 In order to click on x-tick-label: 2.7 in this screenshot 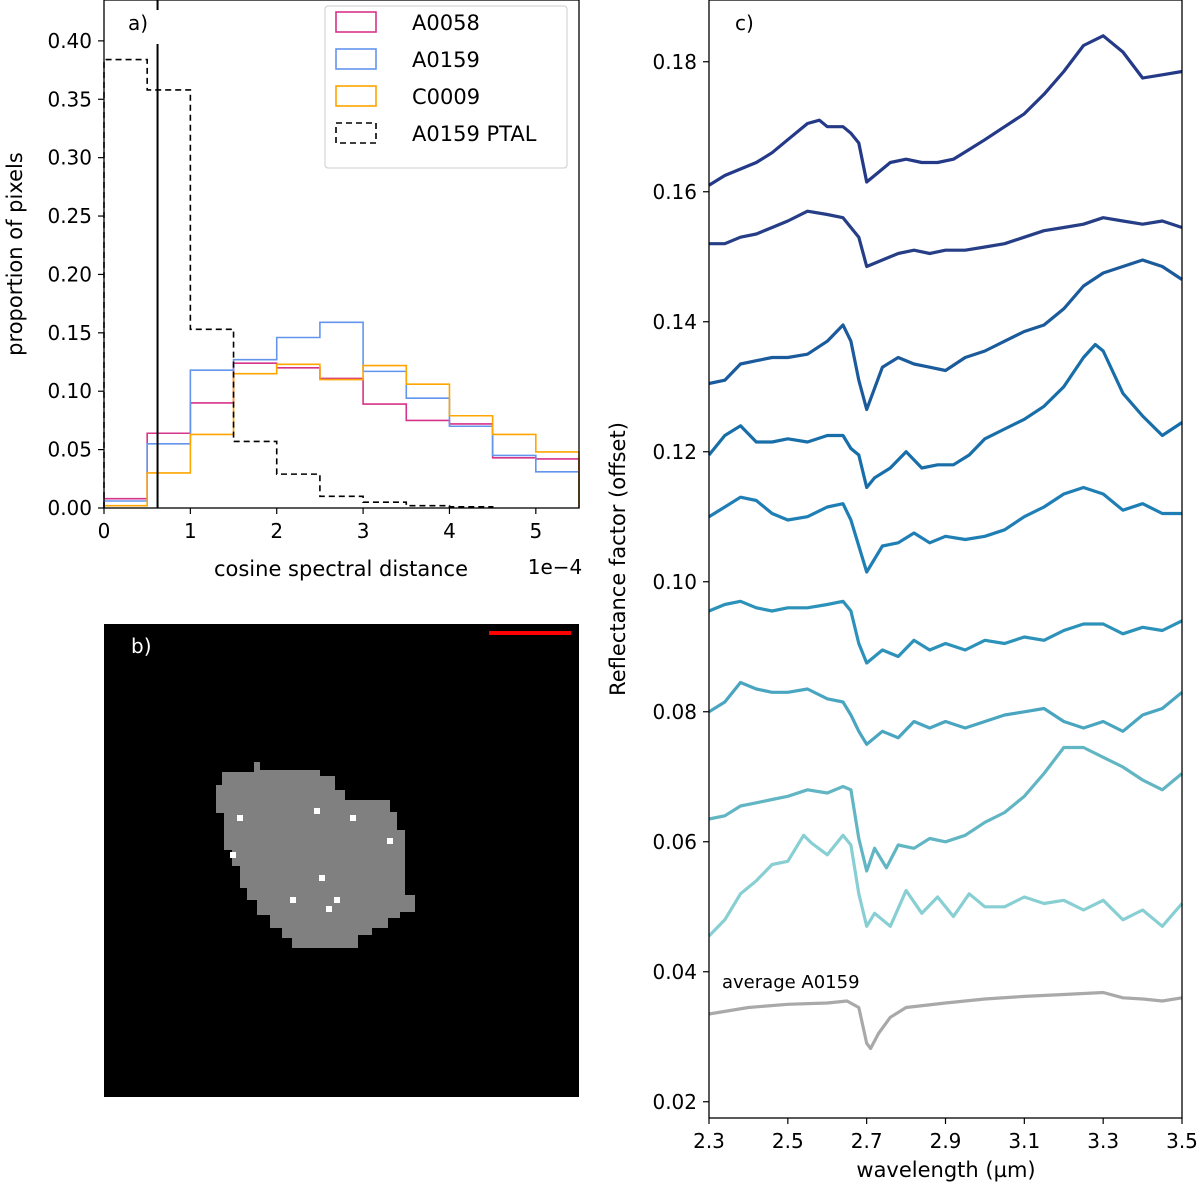, I will do `click(867, 1141)`.